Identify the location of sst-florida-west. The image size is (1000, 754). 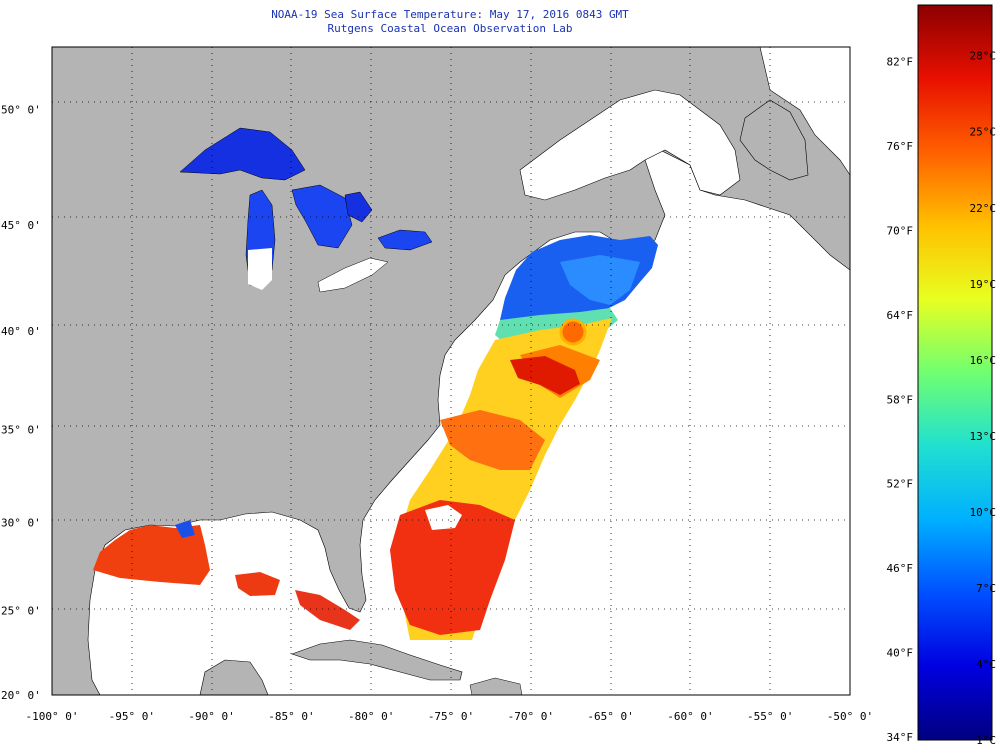
(327, 610).